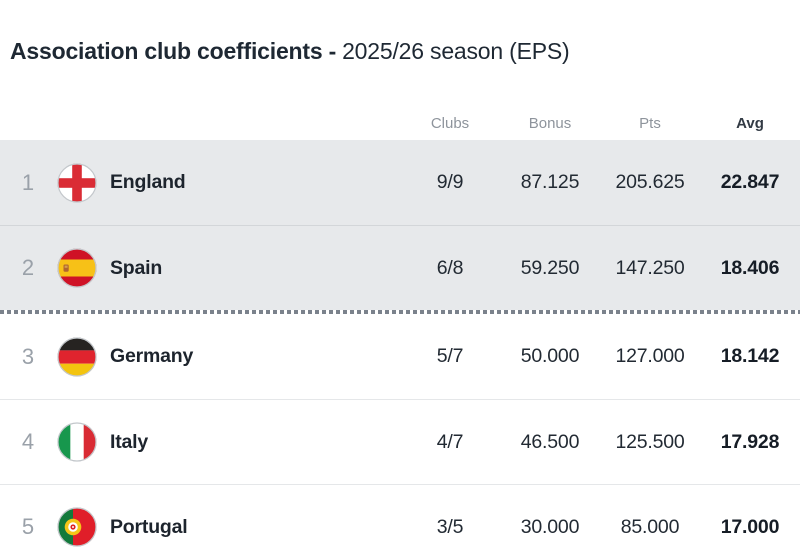 The height and width of the screenshot is (555, 800). Describe the element at coordinates (750, 182) in the screenshot. I see `avg-value: 22.847` at that location.